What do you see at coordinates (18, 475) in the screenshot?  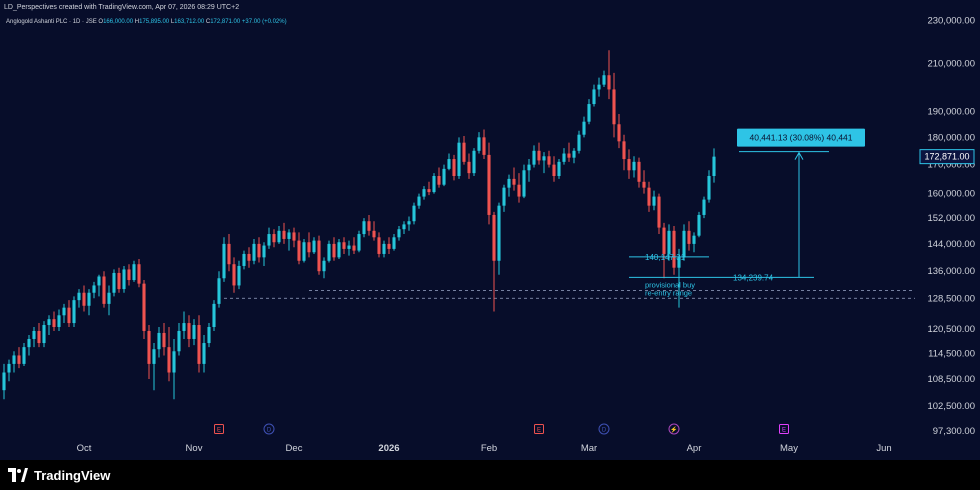 I see `tradingview-icon` at bounding box center [18, 475].